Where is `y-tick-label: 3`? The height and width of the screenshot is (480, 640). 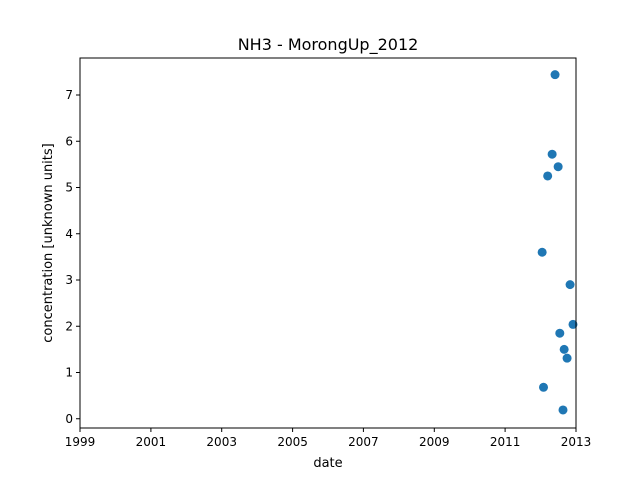
y-tick-label: 3 is located at coordinates (69, 280).